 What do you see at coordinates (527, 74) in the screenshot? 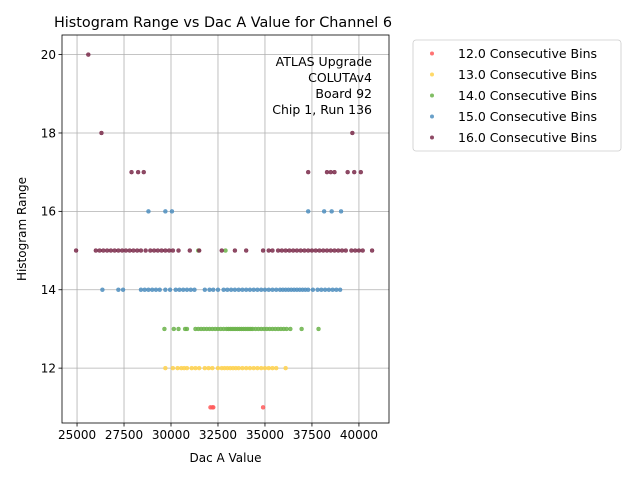
I see `legend-label: 13.0 Consecutive Bins` at bounding box center [527, 74].